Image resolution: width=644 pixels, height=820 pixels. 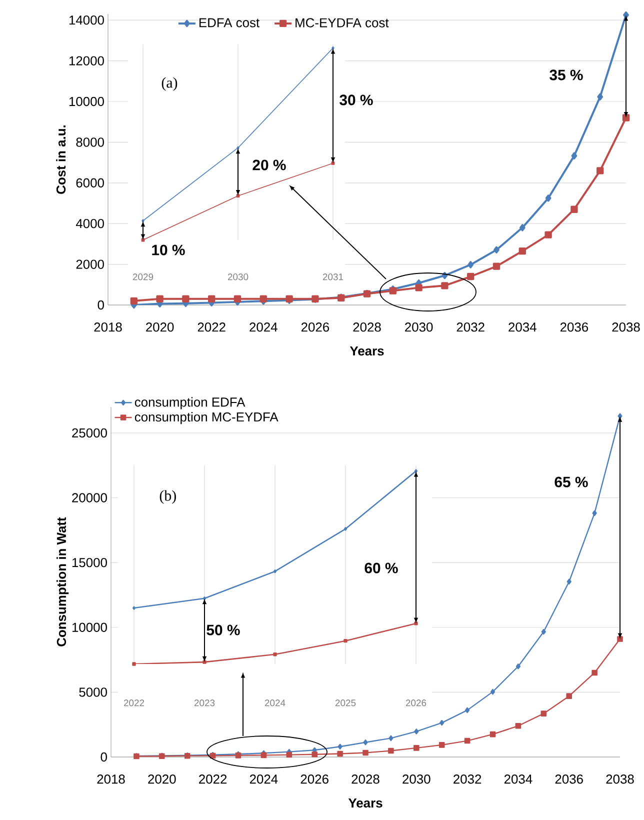 I want to click on y-tick-label: 6000, so click(x=90, y=183).